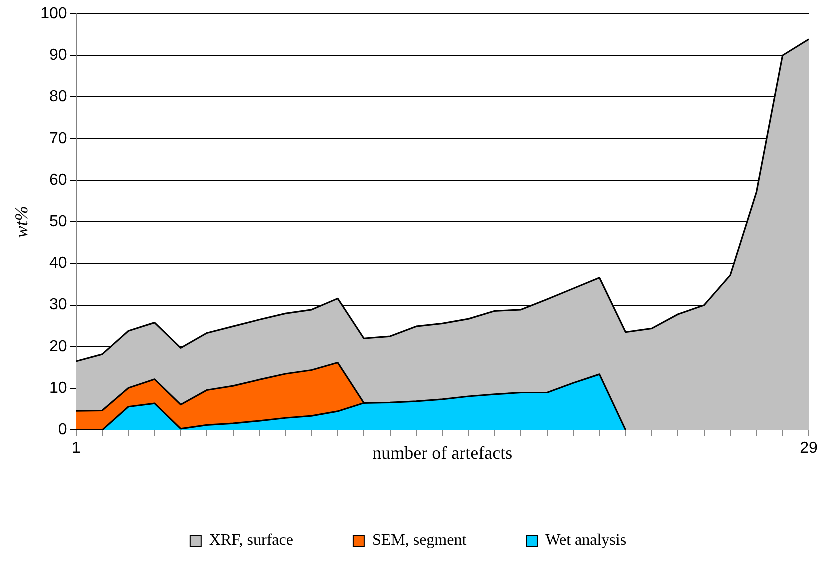 The height and width of the screenshot is (563, 821). What do you see at coordinates (54, 13) in the screenshot?
I see `y-tick-label: 100` at bounding box center [54, 13].